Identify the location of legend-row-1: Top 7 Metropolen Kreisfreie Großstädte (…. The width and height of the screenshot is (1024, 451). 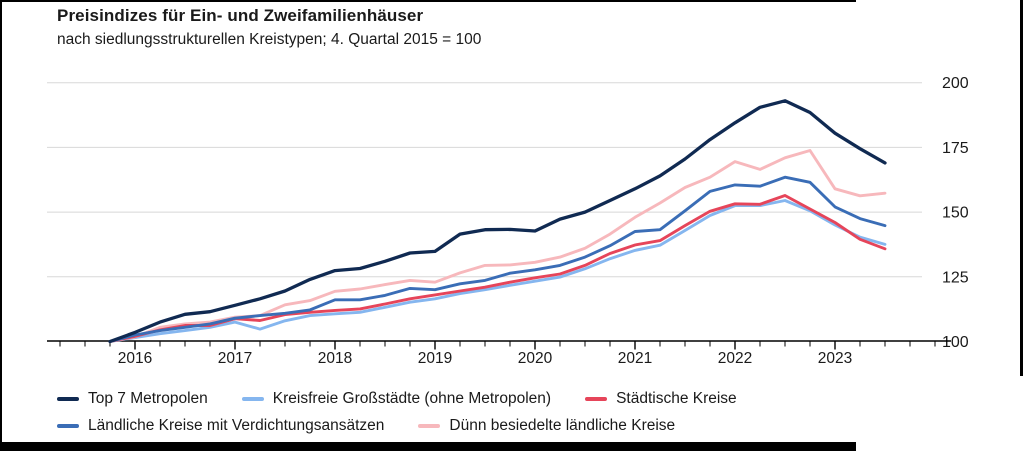
(397, 399).